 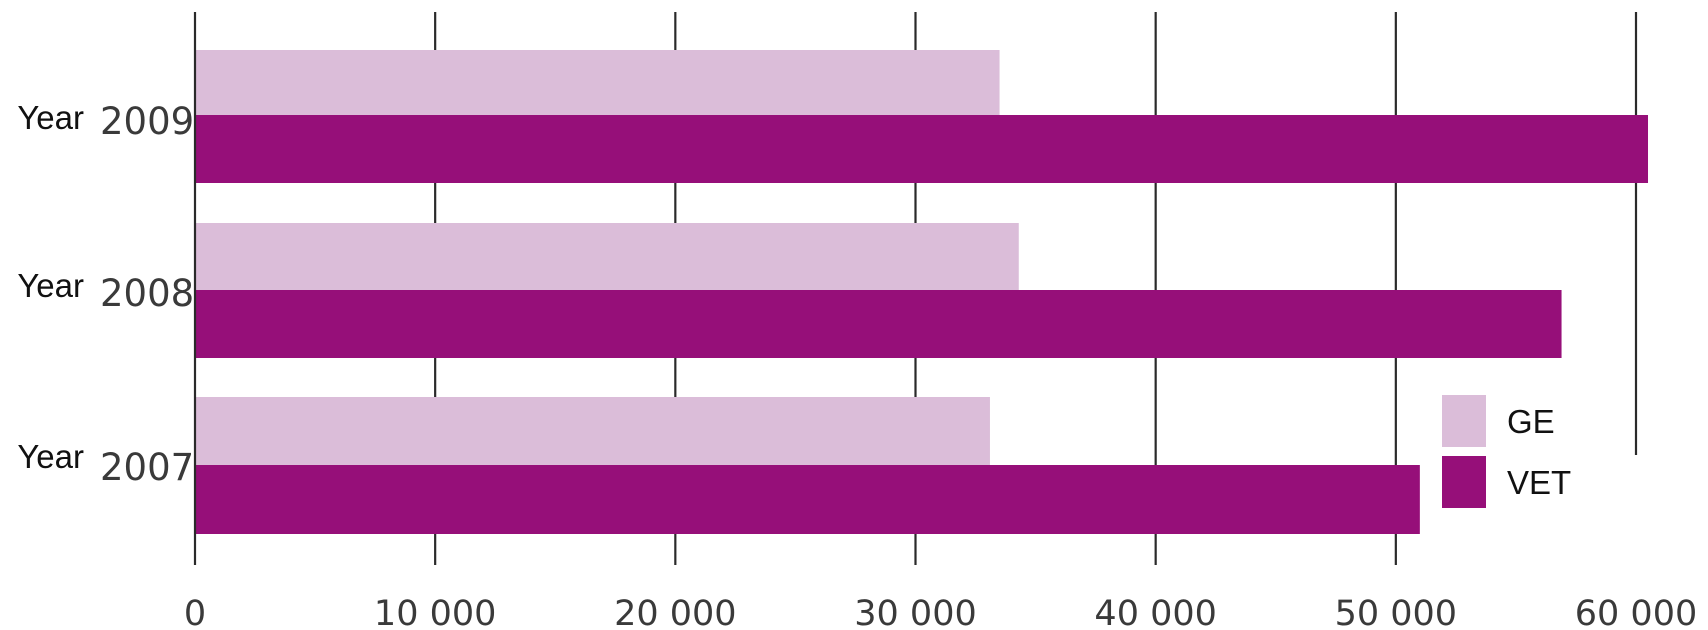 I want to click on x-tick-label: 40 000, so click(x=1155, y=612).